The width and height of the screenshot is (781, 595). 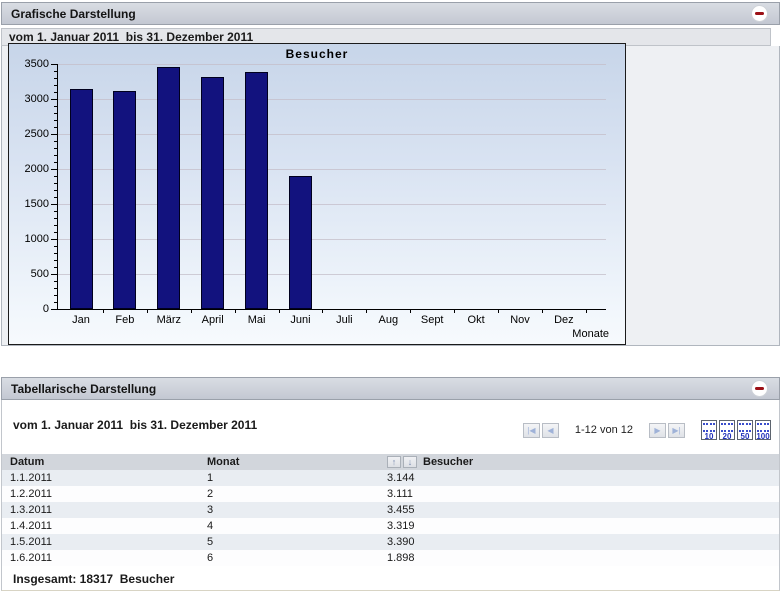 I want to click on graph-panel-minimize-button, so click(x=759, y=13).